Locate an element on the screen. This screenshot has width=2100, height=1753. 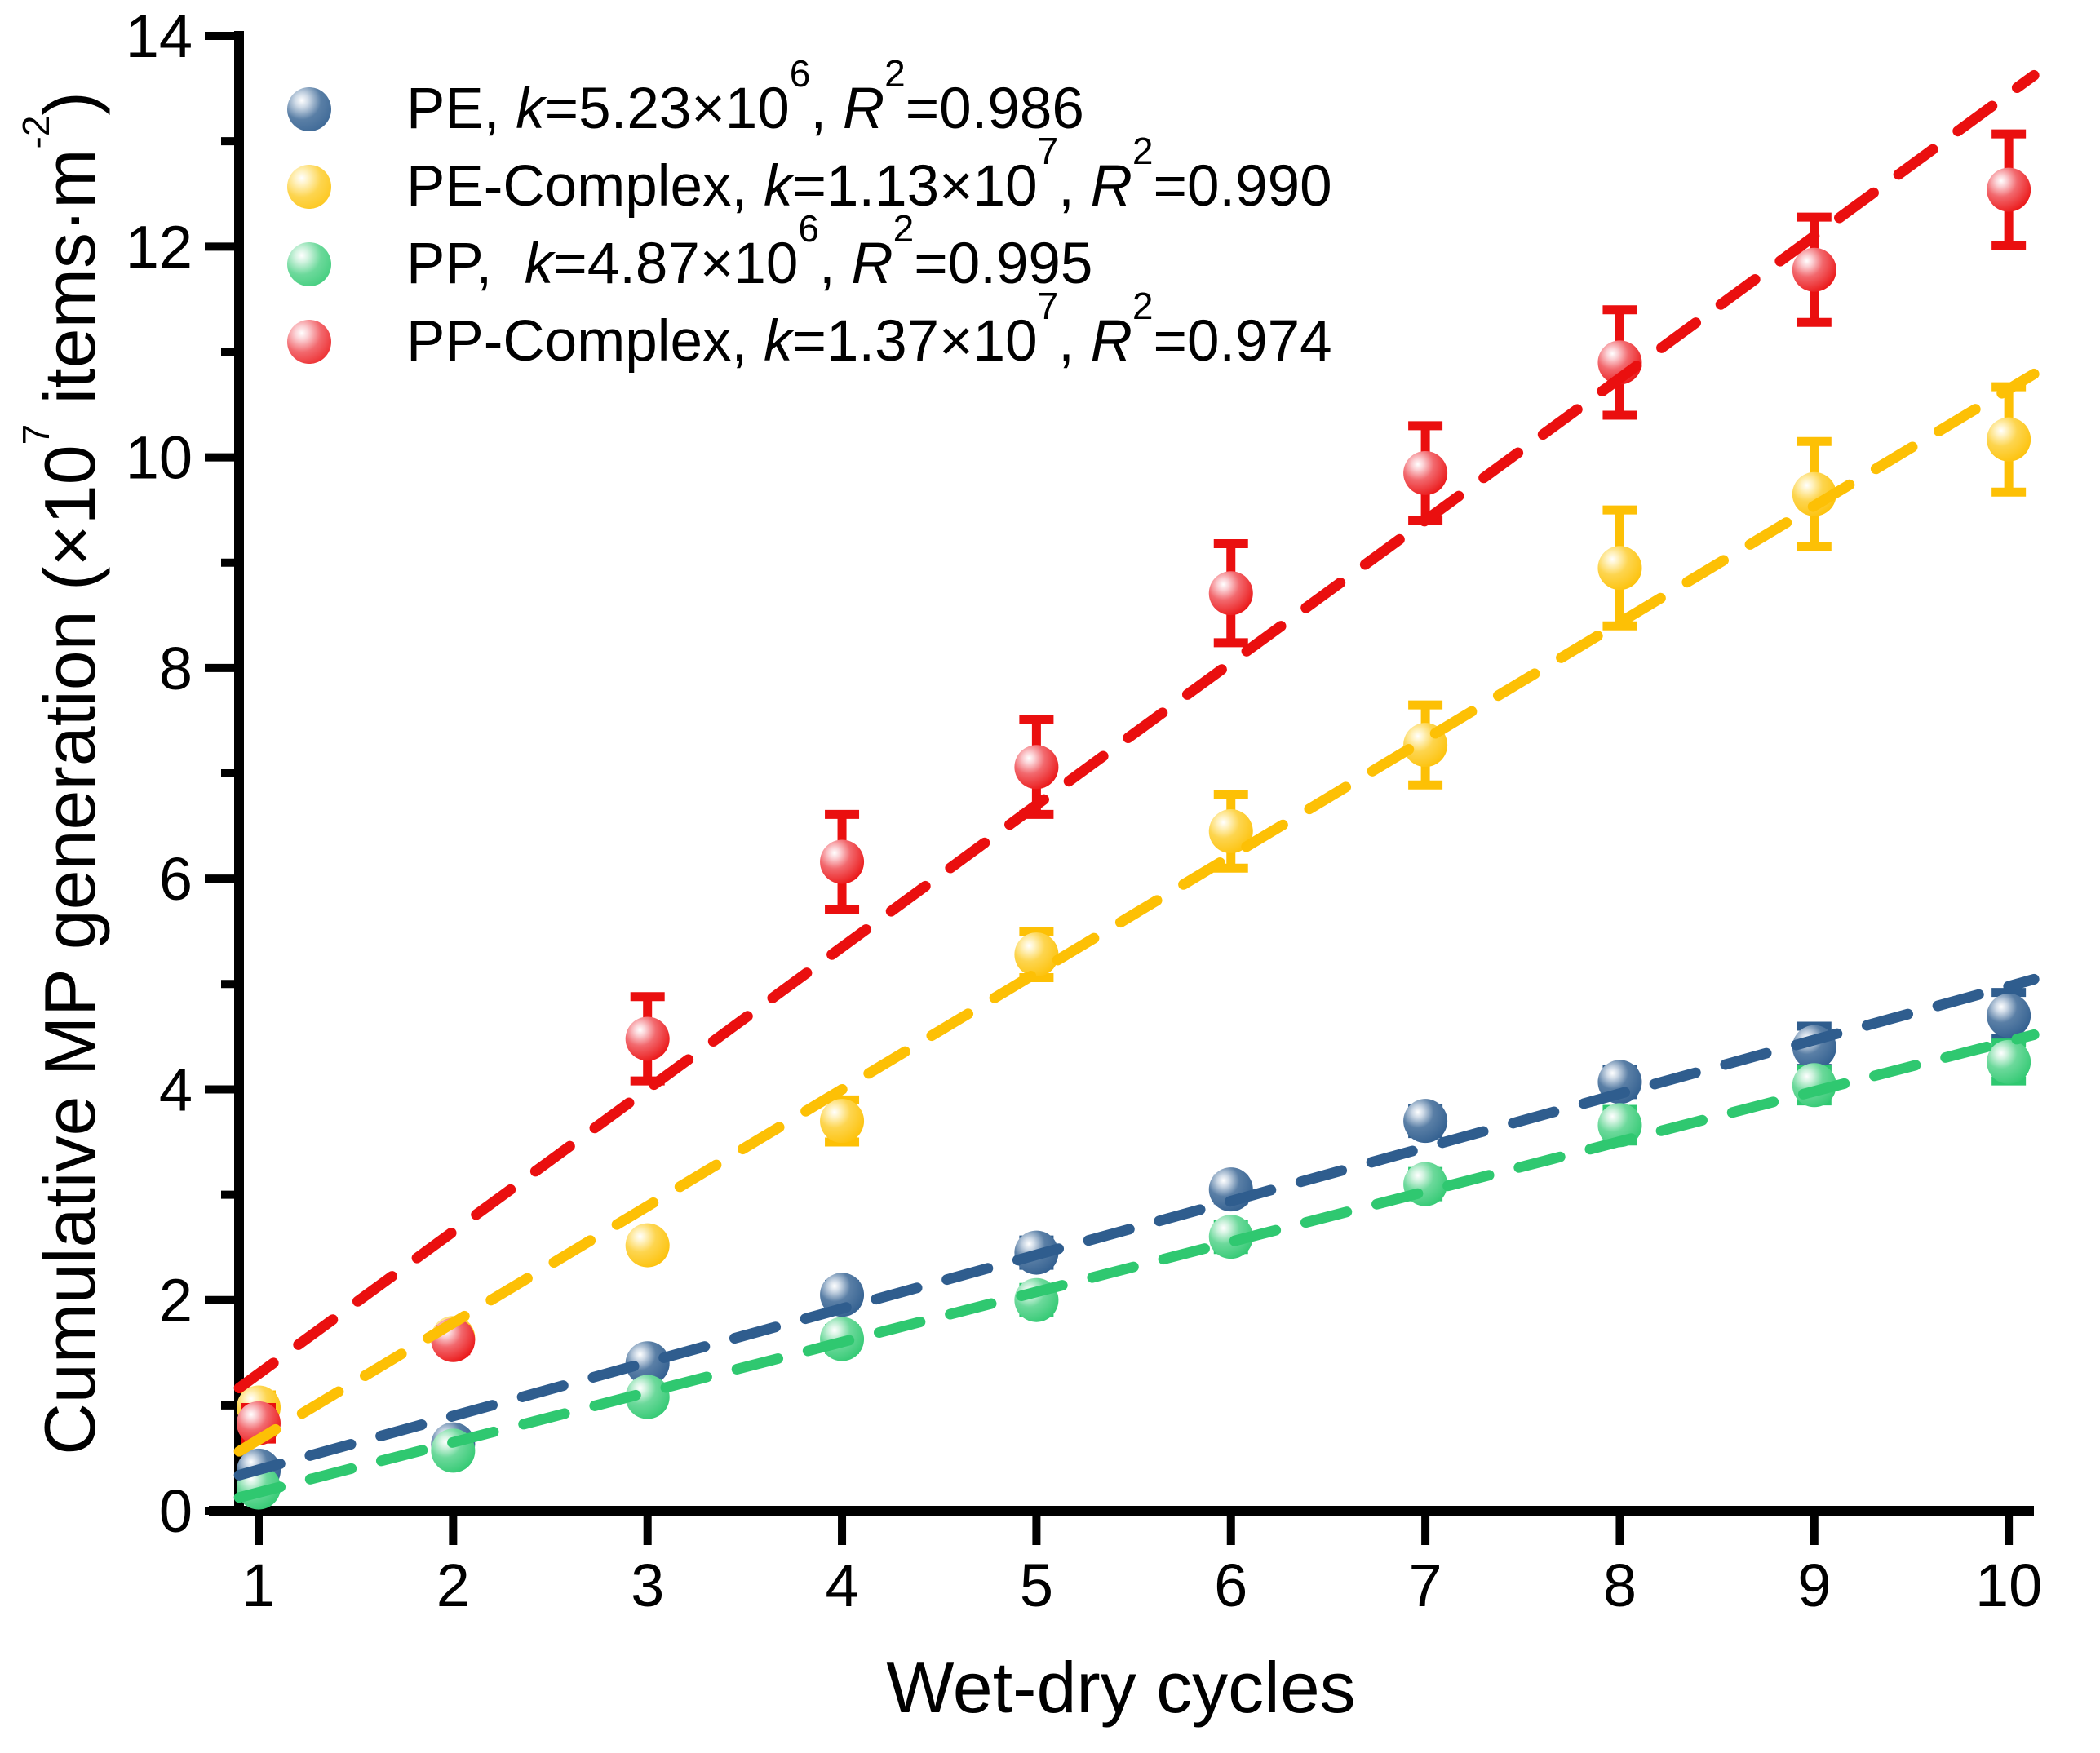
marker-PE-Complex-x6 is located at coordinates (1230, 831).